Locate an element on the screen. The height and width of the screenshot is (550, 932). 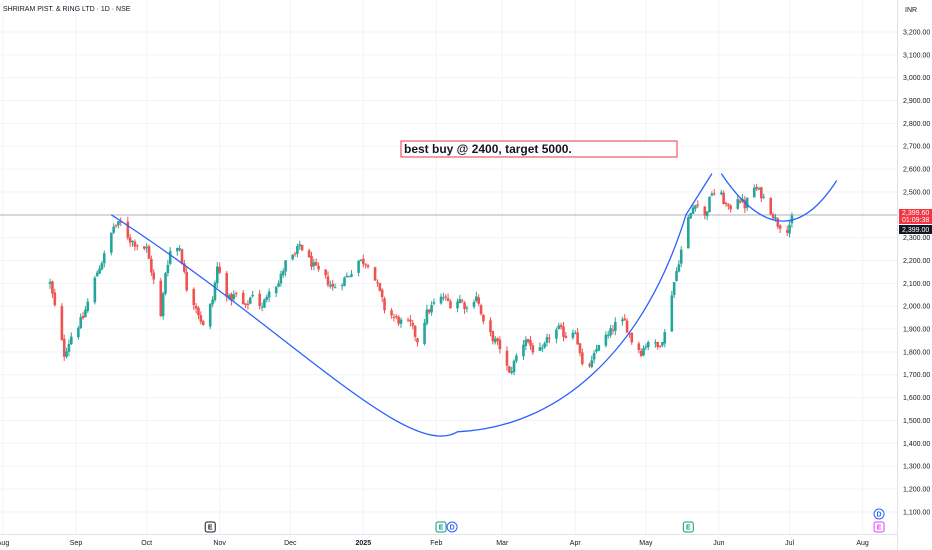
price-tick-label: 3,100.00 is located at coordinates (916, 55).